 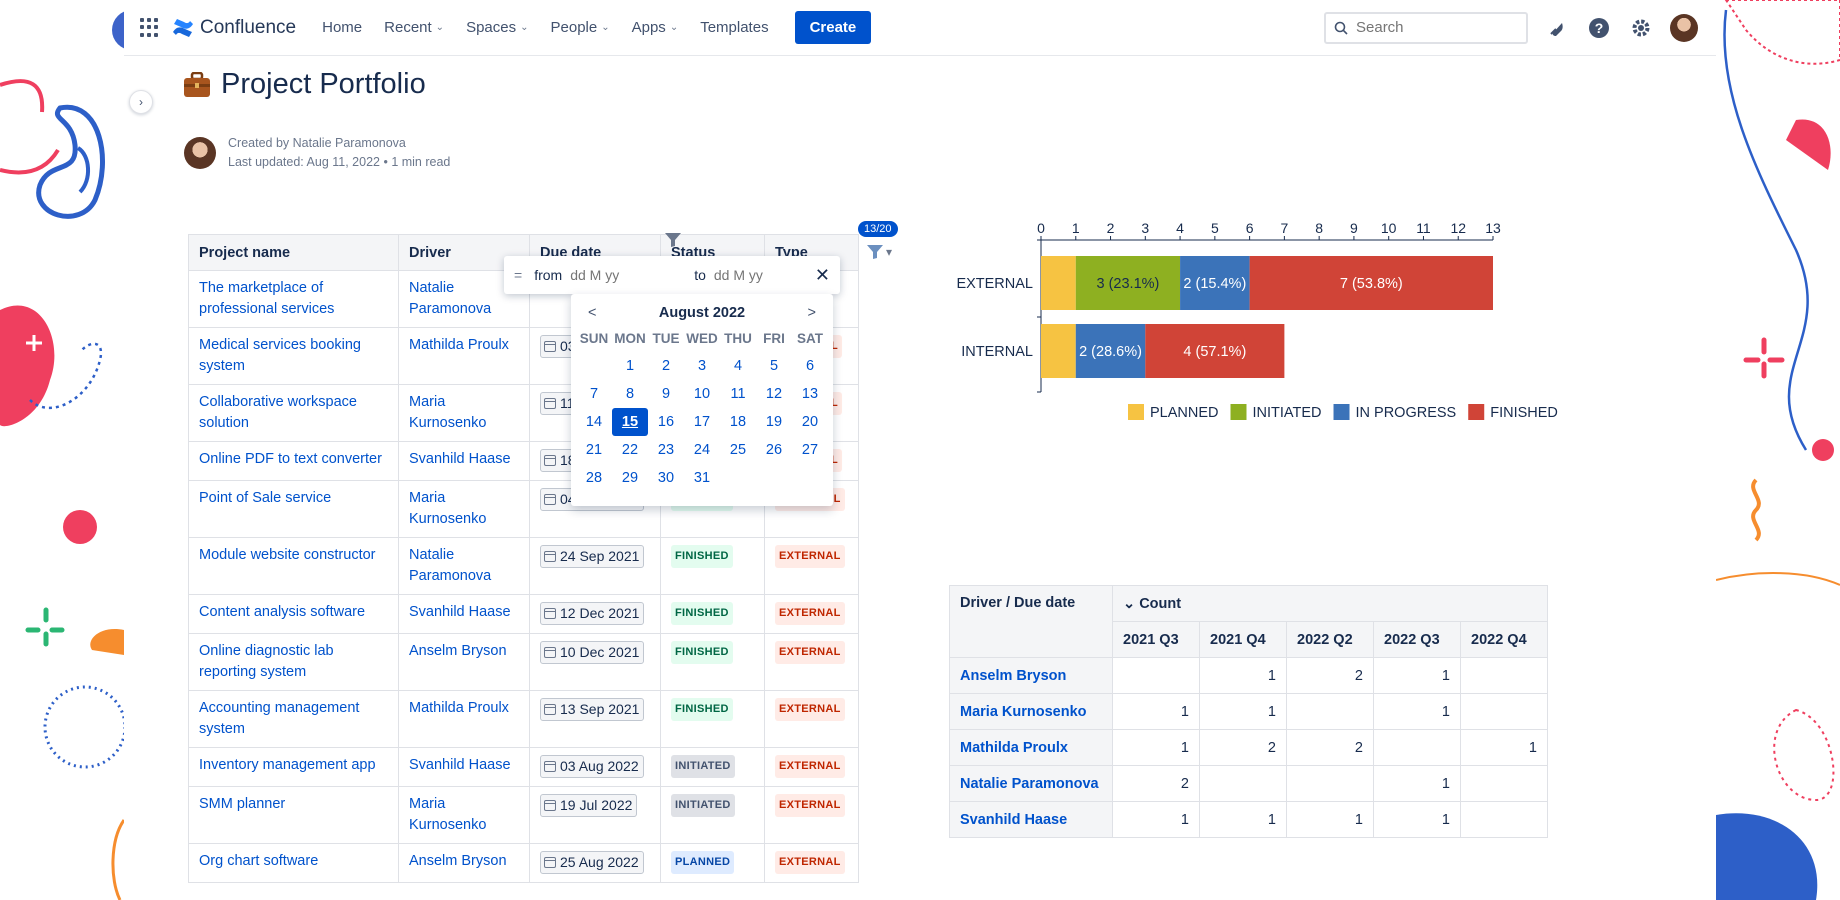 What do you see at coordinates (342, 27) in the screenshot?
I see `nav-home: Home` at bounding box center [342, 27].